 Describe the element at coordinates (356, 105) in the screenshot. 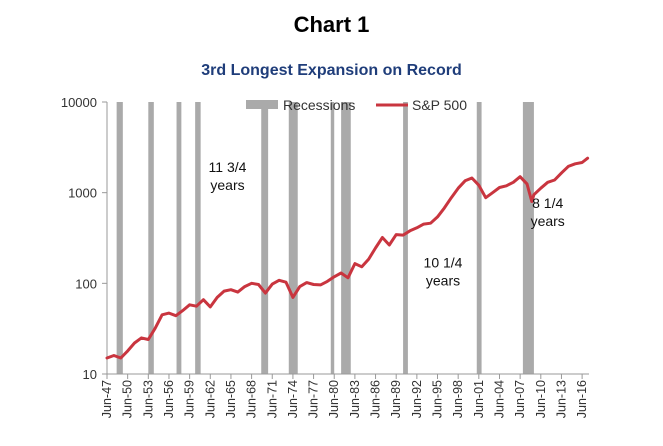

I see `legend: Recessions S&P 500` at that location.